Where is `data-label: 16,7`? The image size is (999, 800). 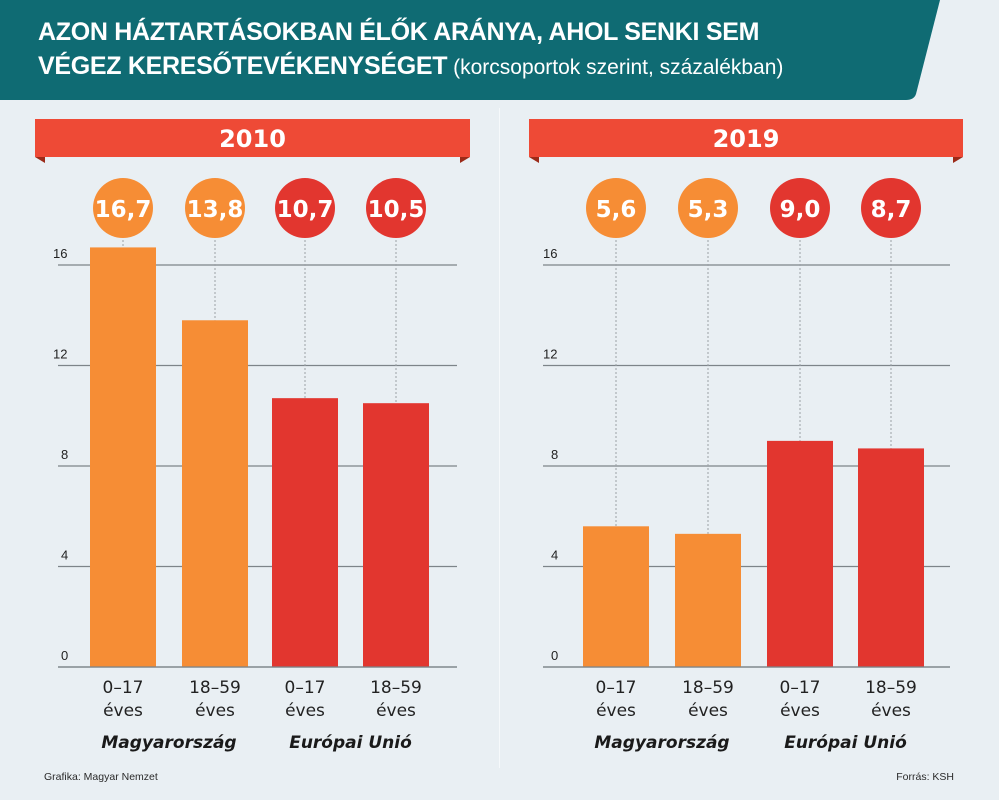
data-label: 16,7 is located at coordinates (123, 210).